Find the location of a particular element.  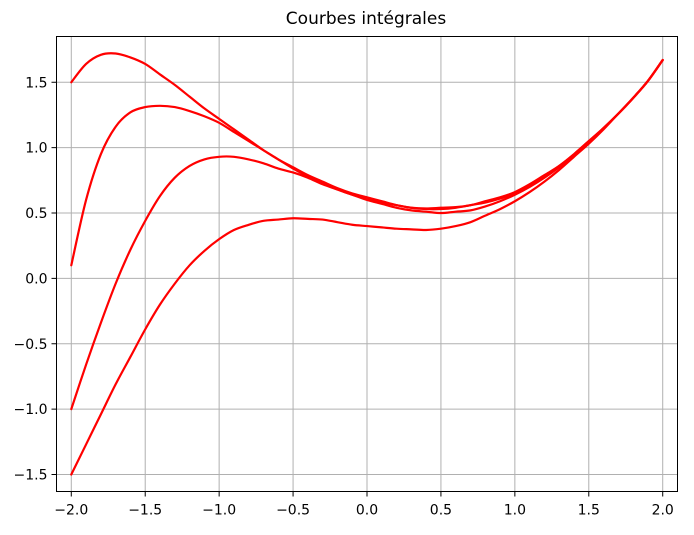

x-tick-label: 0.0 is located at coordinates (367, 511).